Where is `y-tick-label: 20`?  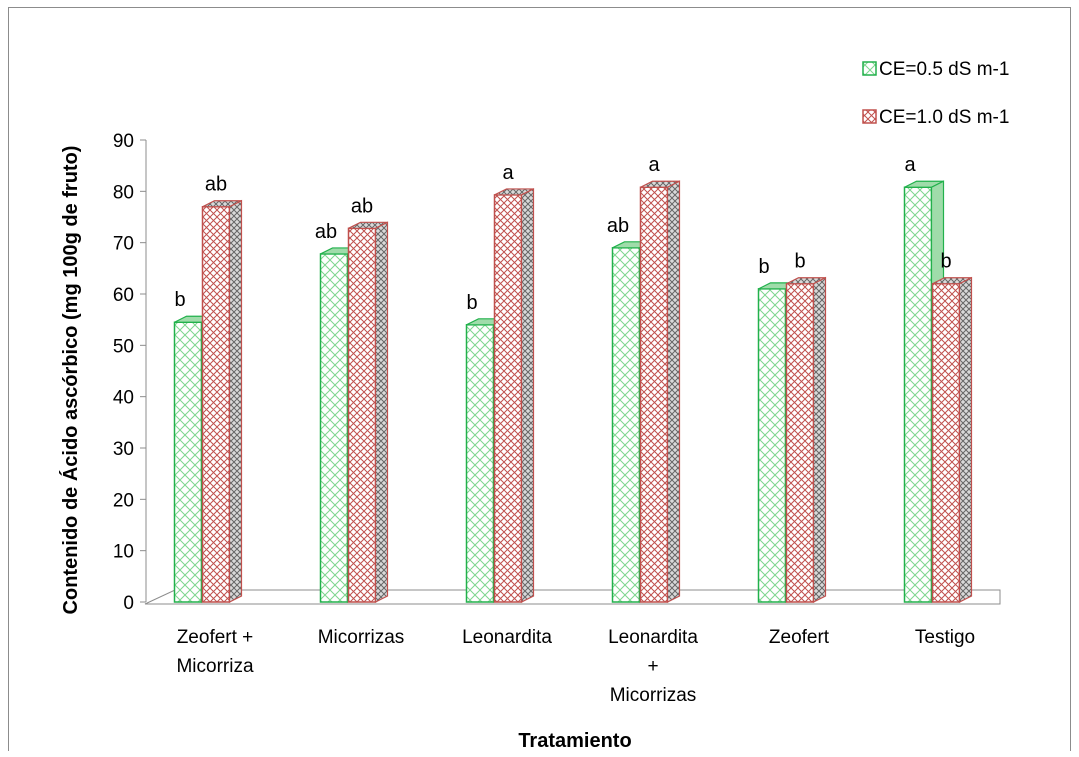
y-tick-label: 20 is located at coordinates (123, 500).